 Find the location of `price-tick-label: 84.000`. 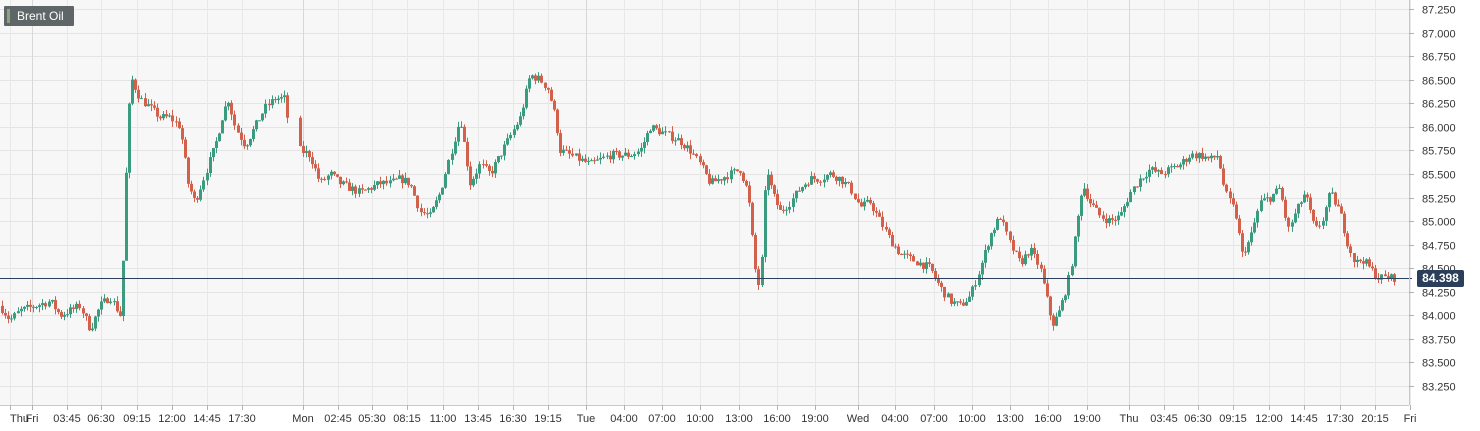

price-tick-label: 84.000 is located at coordinates (1439, 317).